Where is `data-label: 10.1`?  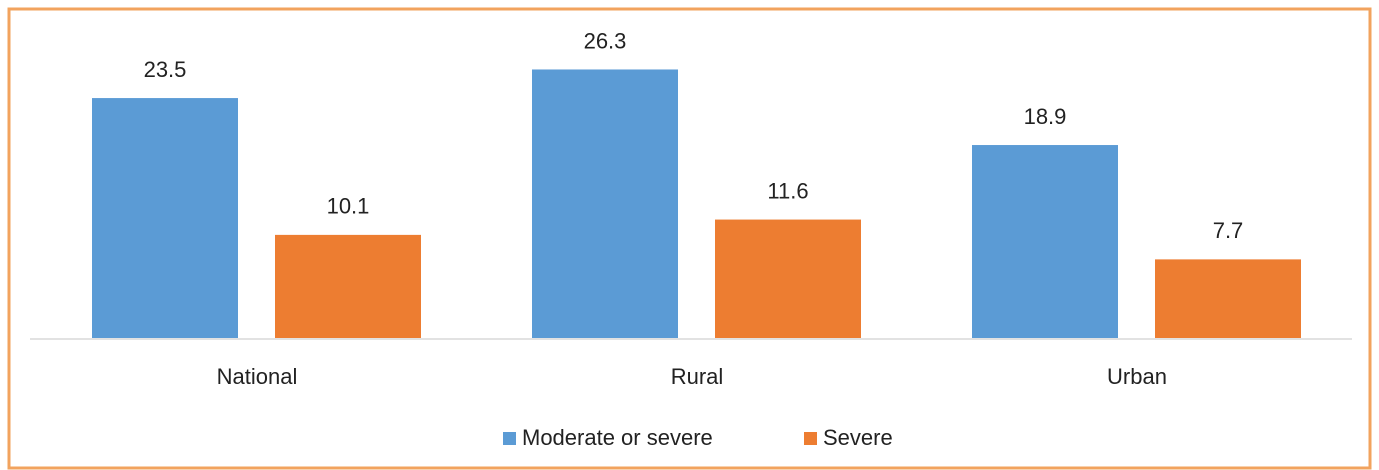 data-label: 10.1 is located at coordinates (348, 206).